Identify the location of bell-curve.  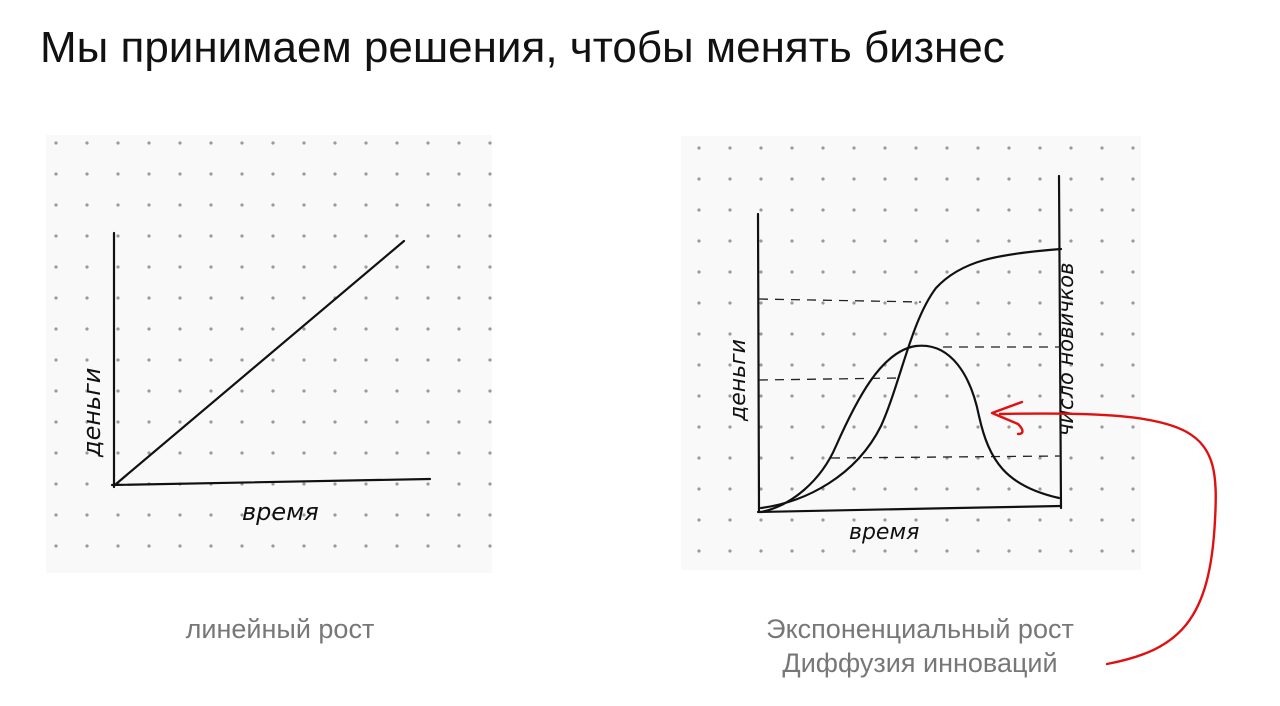
(910, 429).